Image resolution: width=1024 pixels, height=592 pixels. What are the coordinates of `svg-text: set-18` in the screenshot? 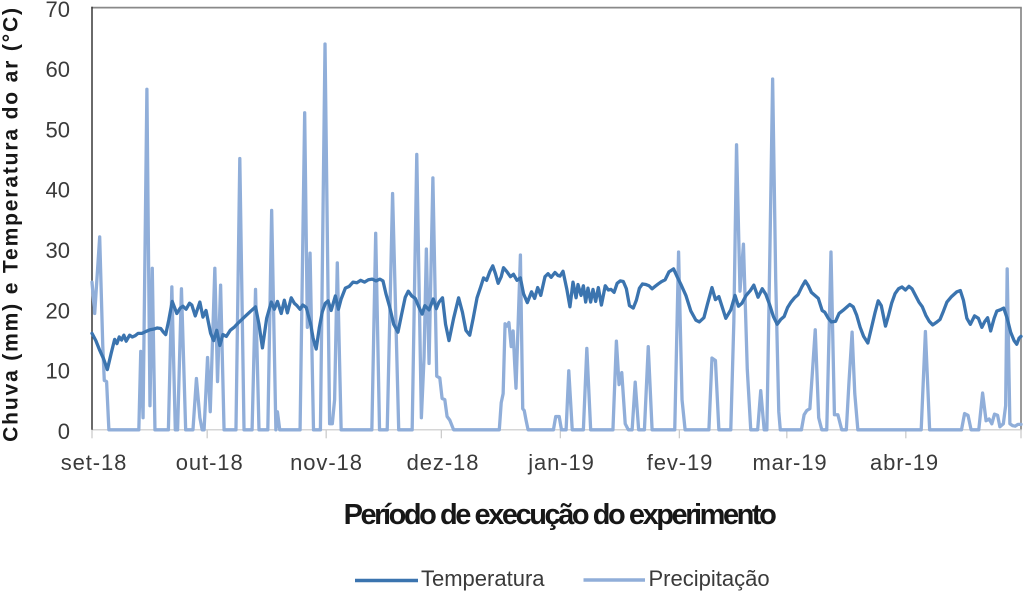 It's located at (94, 462).